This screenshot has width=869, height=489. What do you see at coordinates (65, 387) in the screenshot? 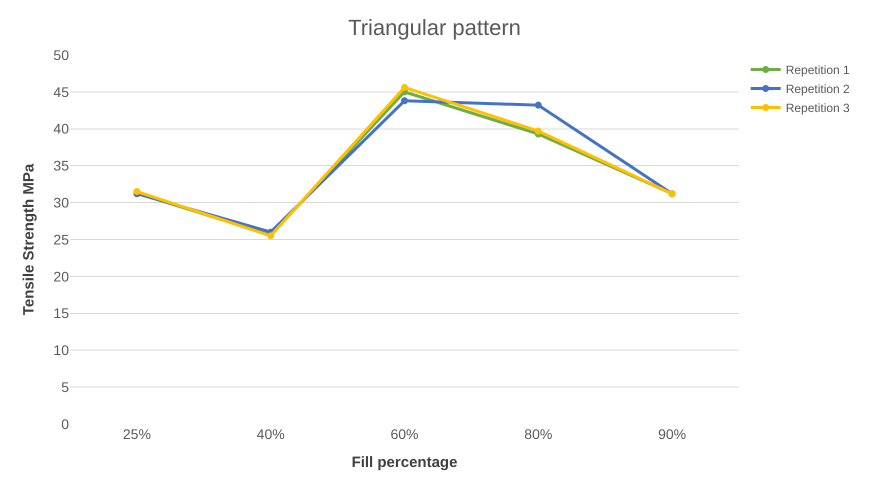
I see `y-tick-label: 5` at bounding box center [65, 387].